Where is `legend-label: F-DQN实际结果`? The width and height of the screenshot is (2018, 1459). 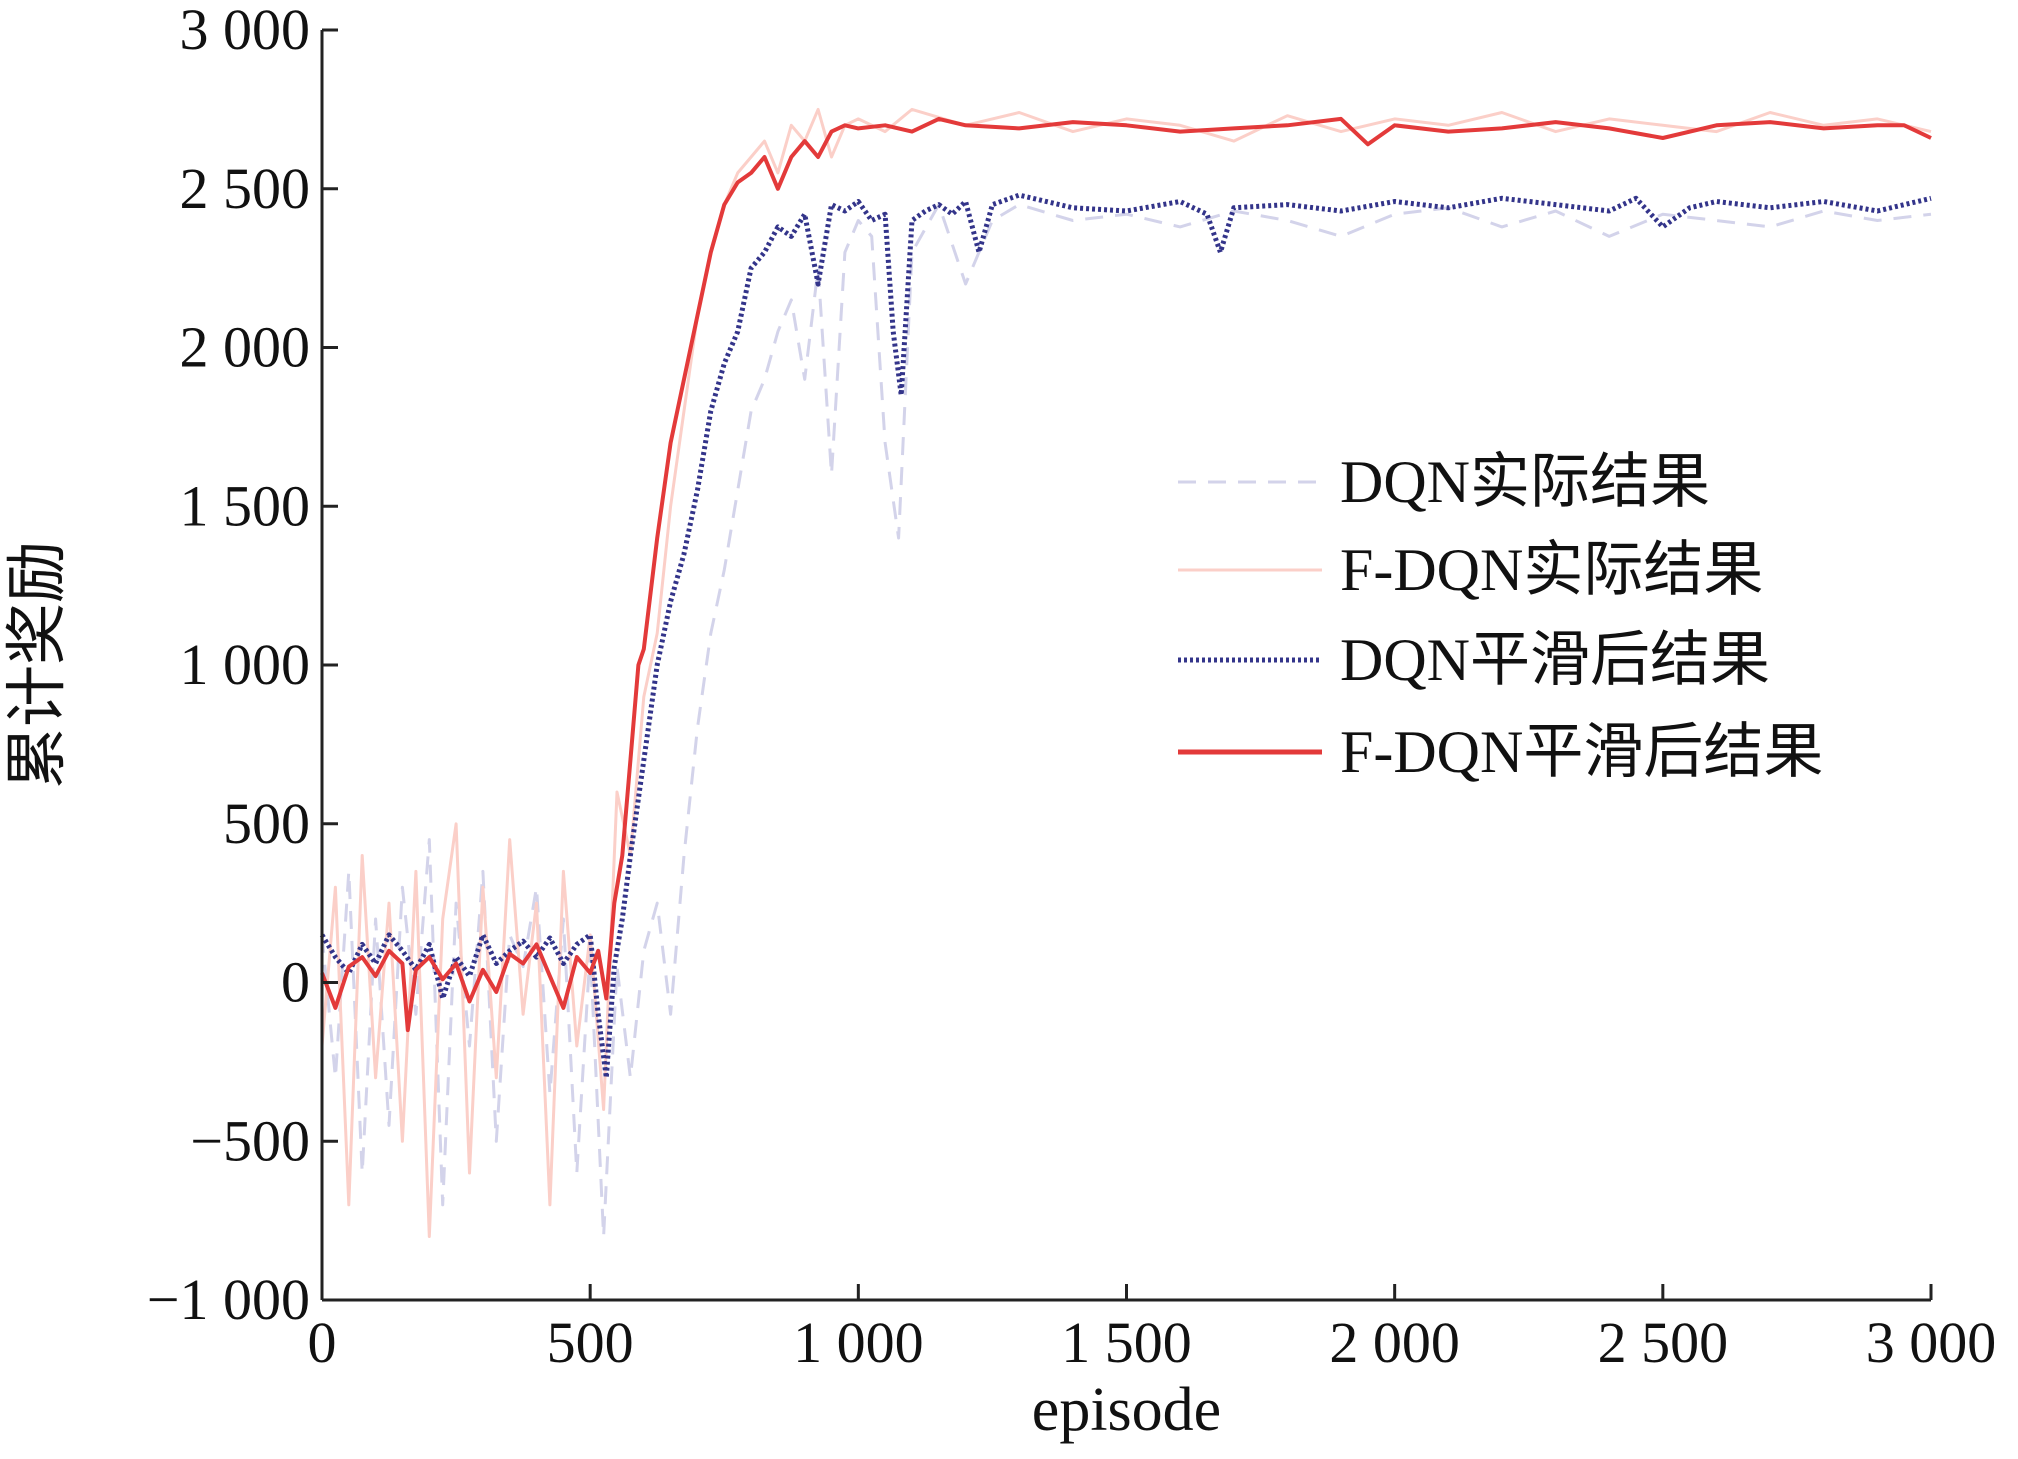 legend-label: F-DQN实际结果 is located at coordinates (1551, 570).